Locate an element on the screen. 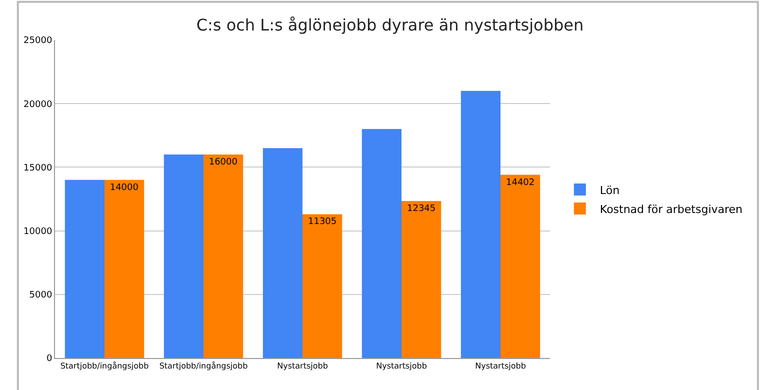 The width and height of the screenshot is (780, 390). y-tick-label: 0 is located at coordinates (49, 359).